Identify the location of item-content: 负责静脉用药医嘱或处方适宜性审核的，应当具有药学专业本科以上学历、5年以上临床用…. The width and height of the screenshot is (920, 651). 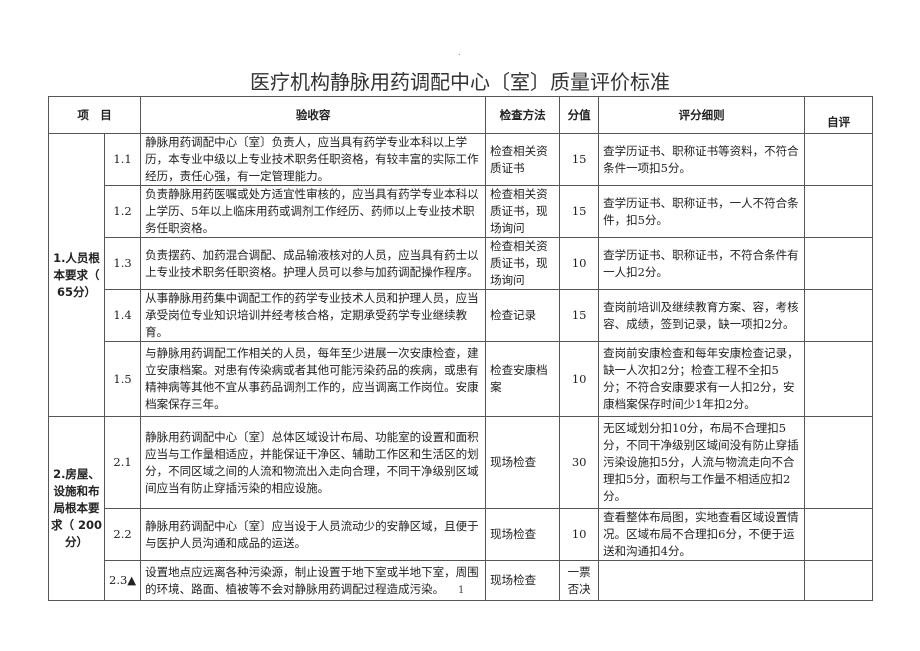
(313, 211).